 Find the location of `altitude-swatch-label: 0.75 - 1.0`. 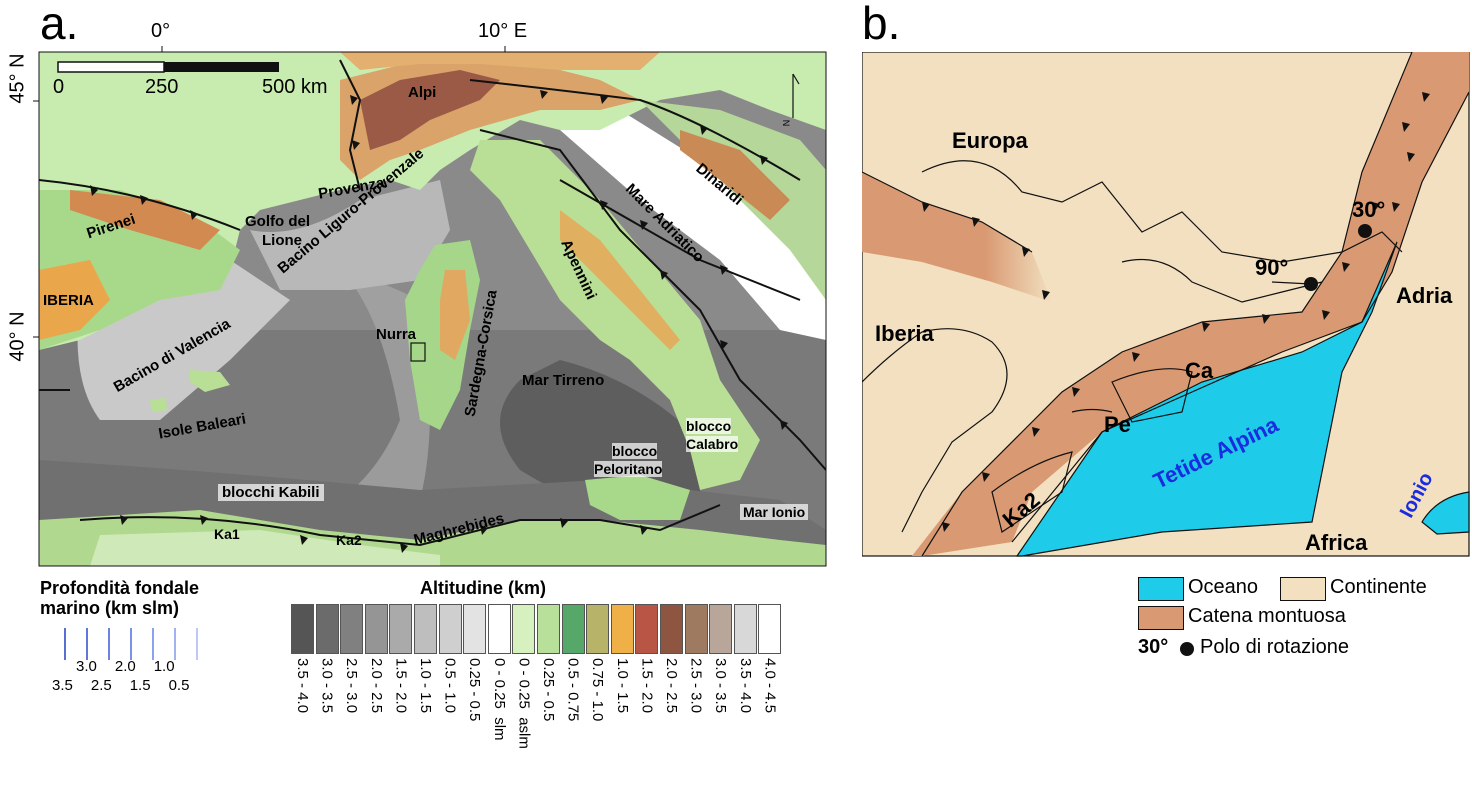

altitude-swatch-label: 0.75 - 1.0 is located at coordinates (598, 690).